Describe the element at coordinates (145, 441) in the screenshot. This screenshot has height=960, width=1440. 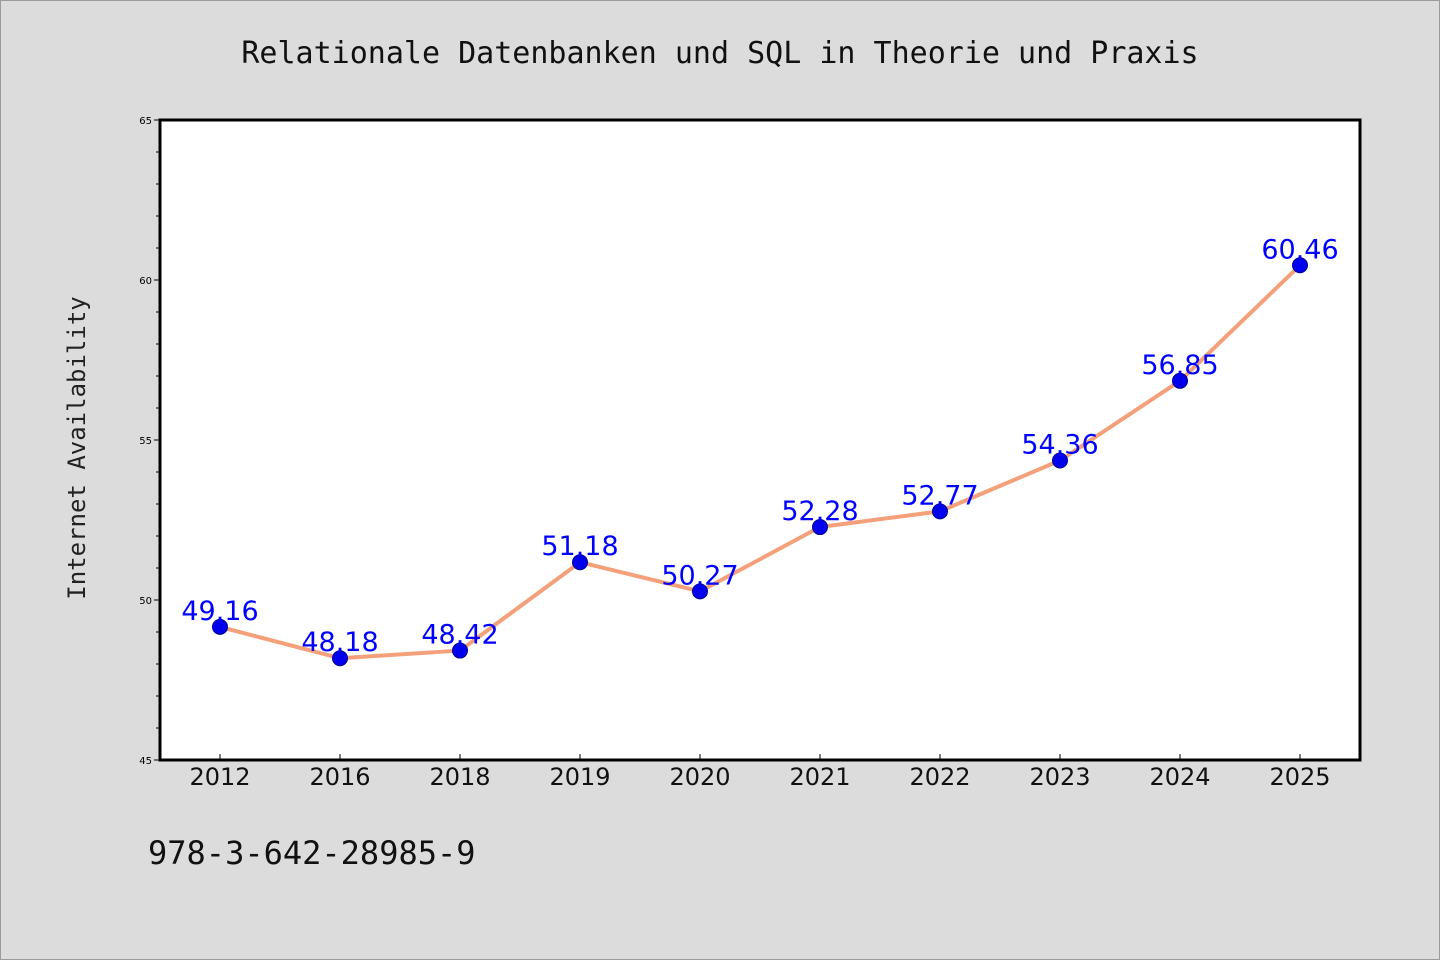
I see `y-tick-label: 55` at that location.